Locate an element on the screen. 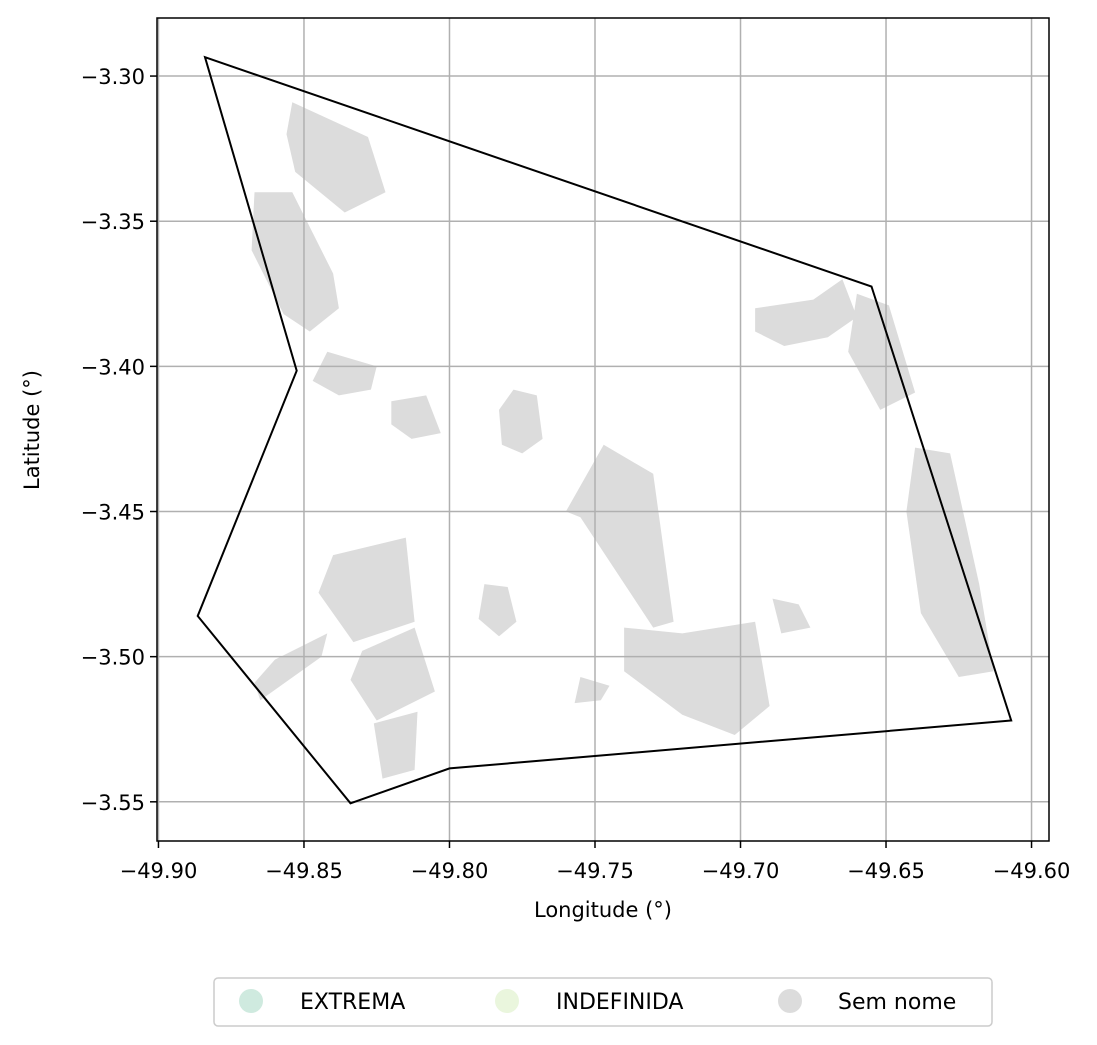  legend-marker-sem-nome is located at coordinates (790, 1001).